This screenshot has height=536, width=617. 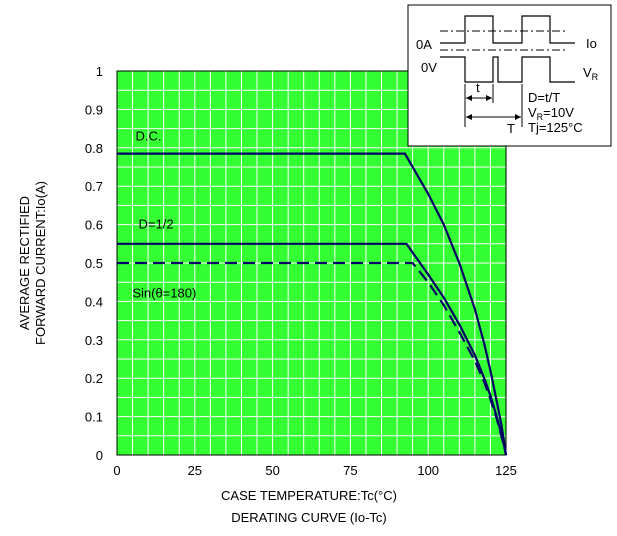 What do you see at coordinates (94, 378) in the screenshot?
I see `y-tick-label: 0.2` at bounding box center [94, 378].